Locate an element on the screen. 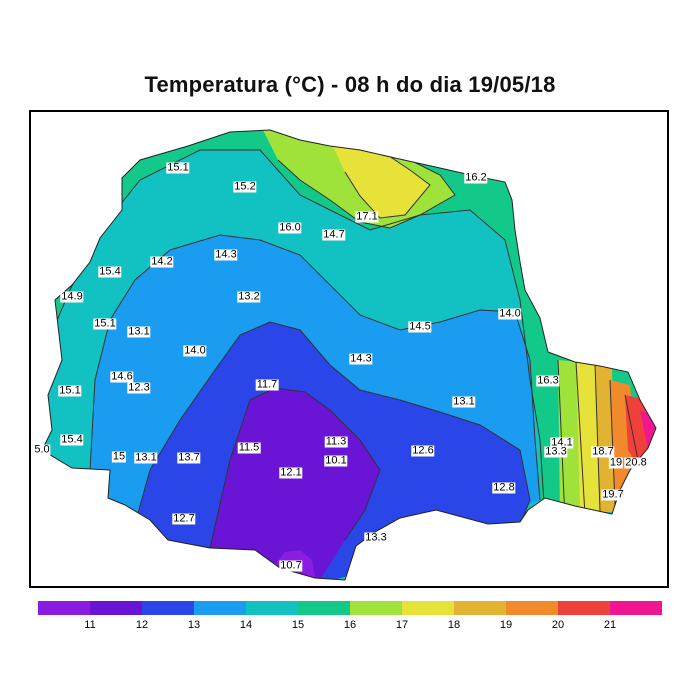 The width and height of the screenshot is (700, 700). station-label: 19 is located at coordinates (616, 462).